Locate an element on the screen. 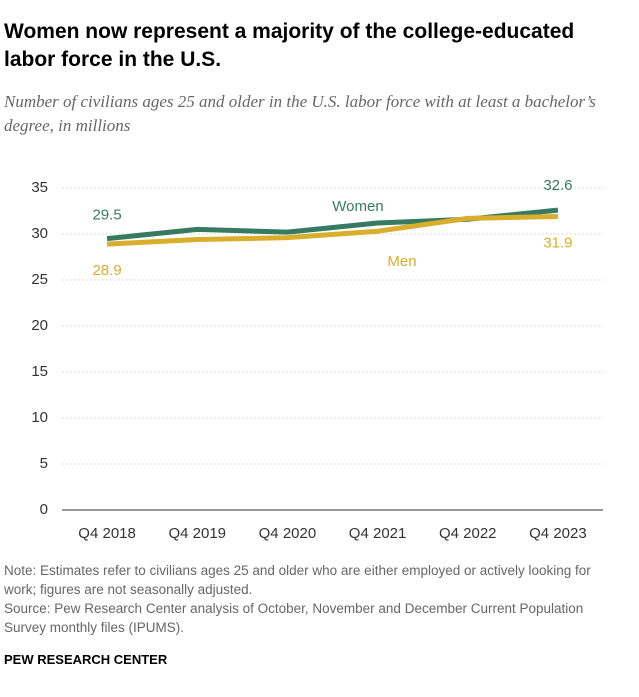 The image size is (639, 697). y-tick-label: 5 is located at coordinates (44, 463).